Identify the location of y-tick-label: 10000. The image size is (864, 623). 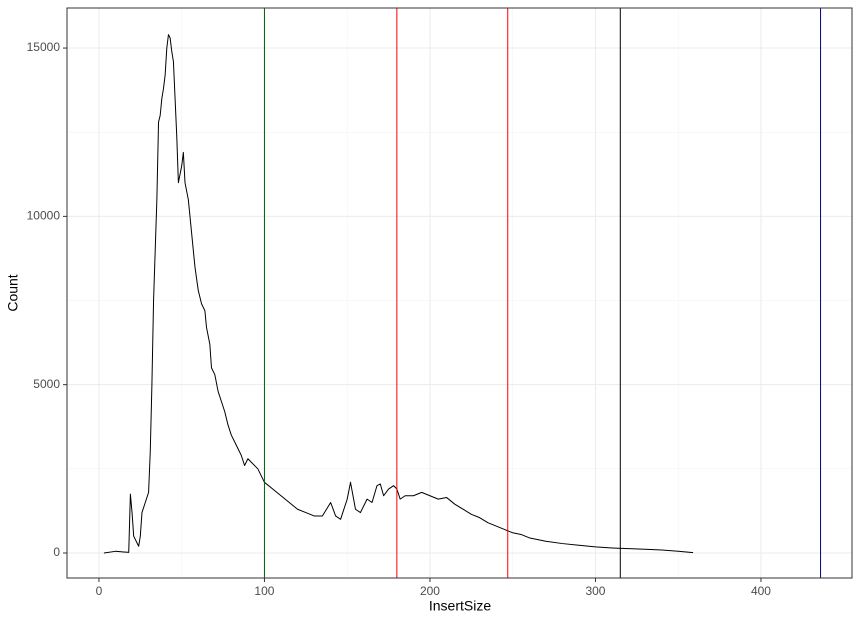
(44, 216).